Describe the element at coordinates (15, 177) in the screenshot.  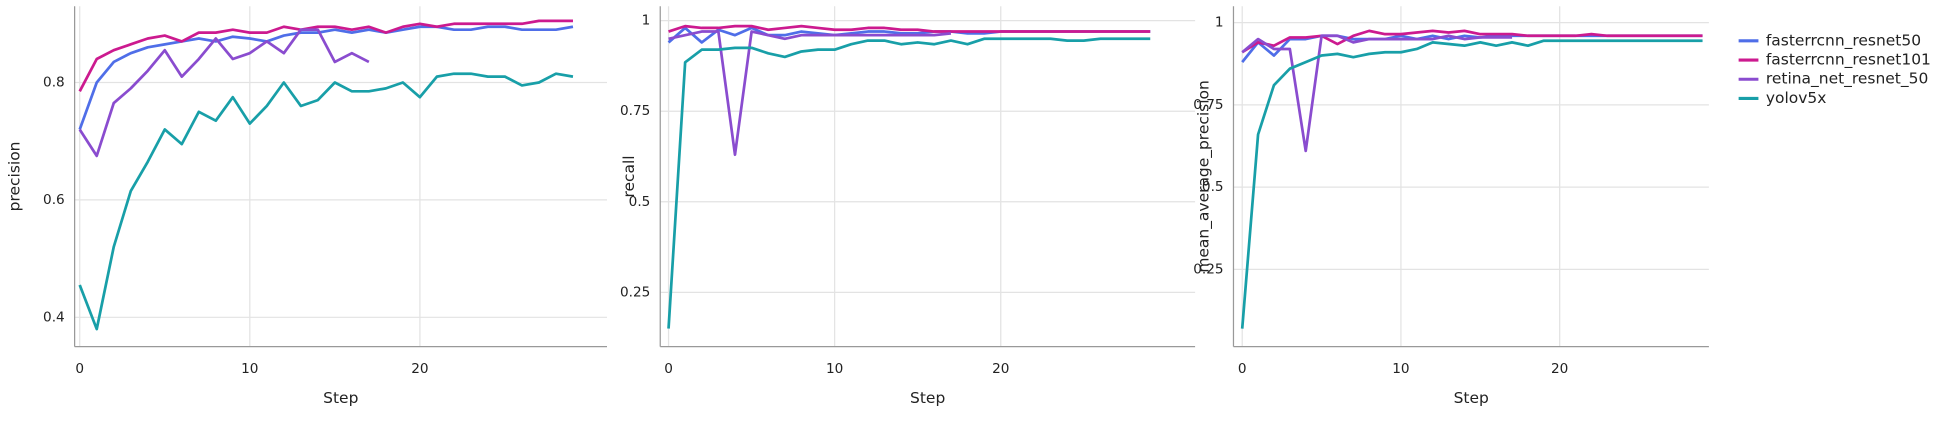
I see `y-axis-label: precision` at that location.